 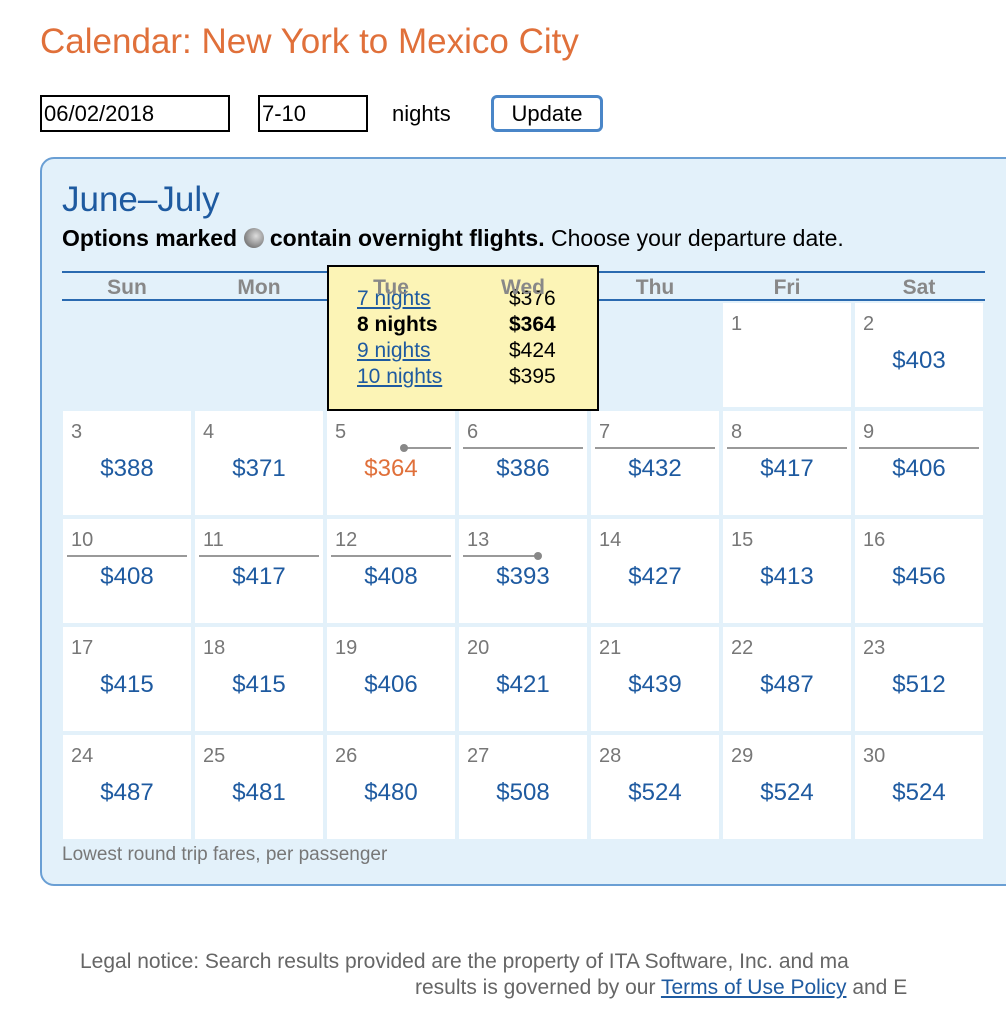 I want to click on day-cell: 17 $415, so click(x=127, y=679).